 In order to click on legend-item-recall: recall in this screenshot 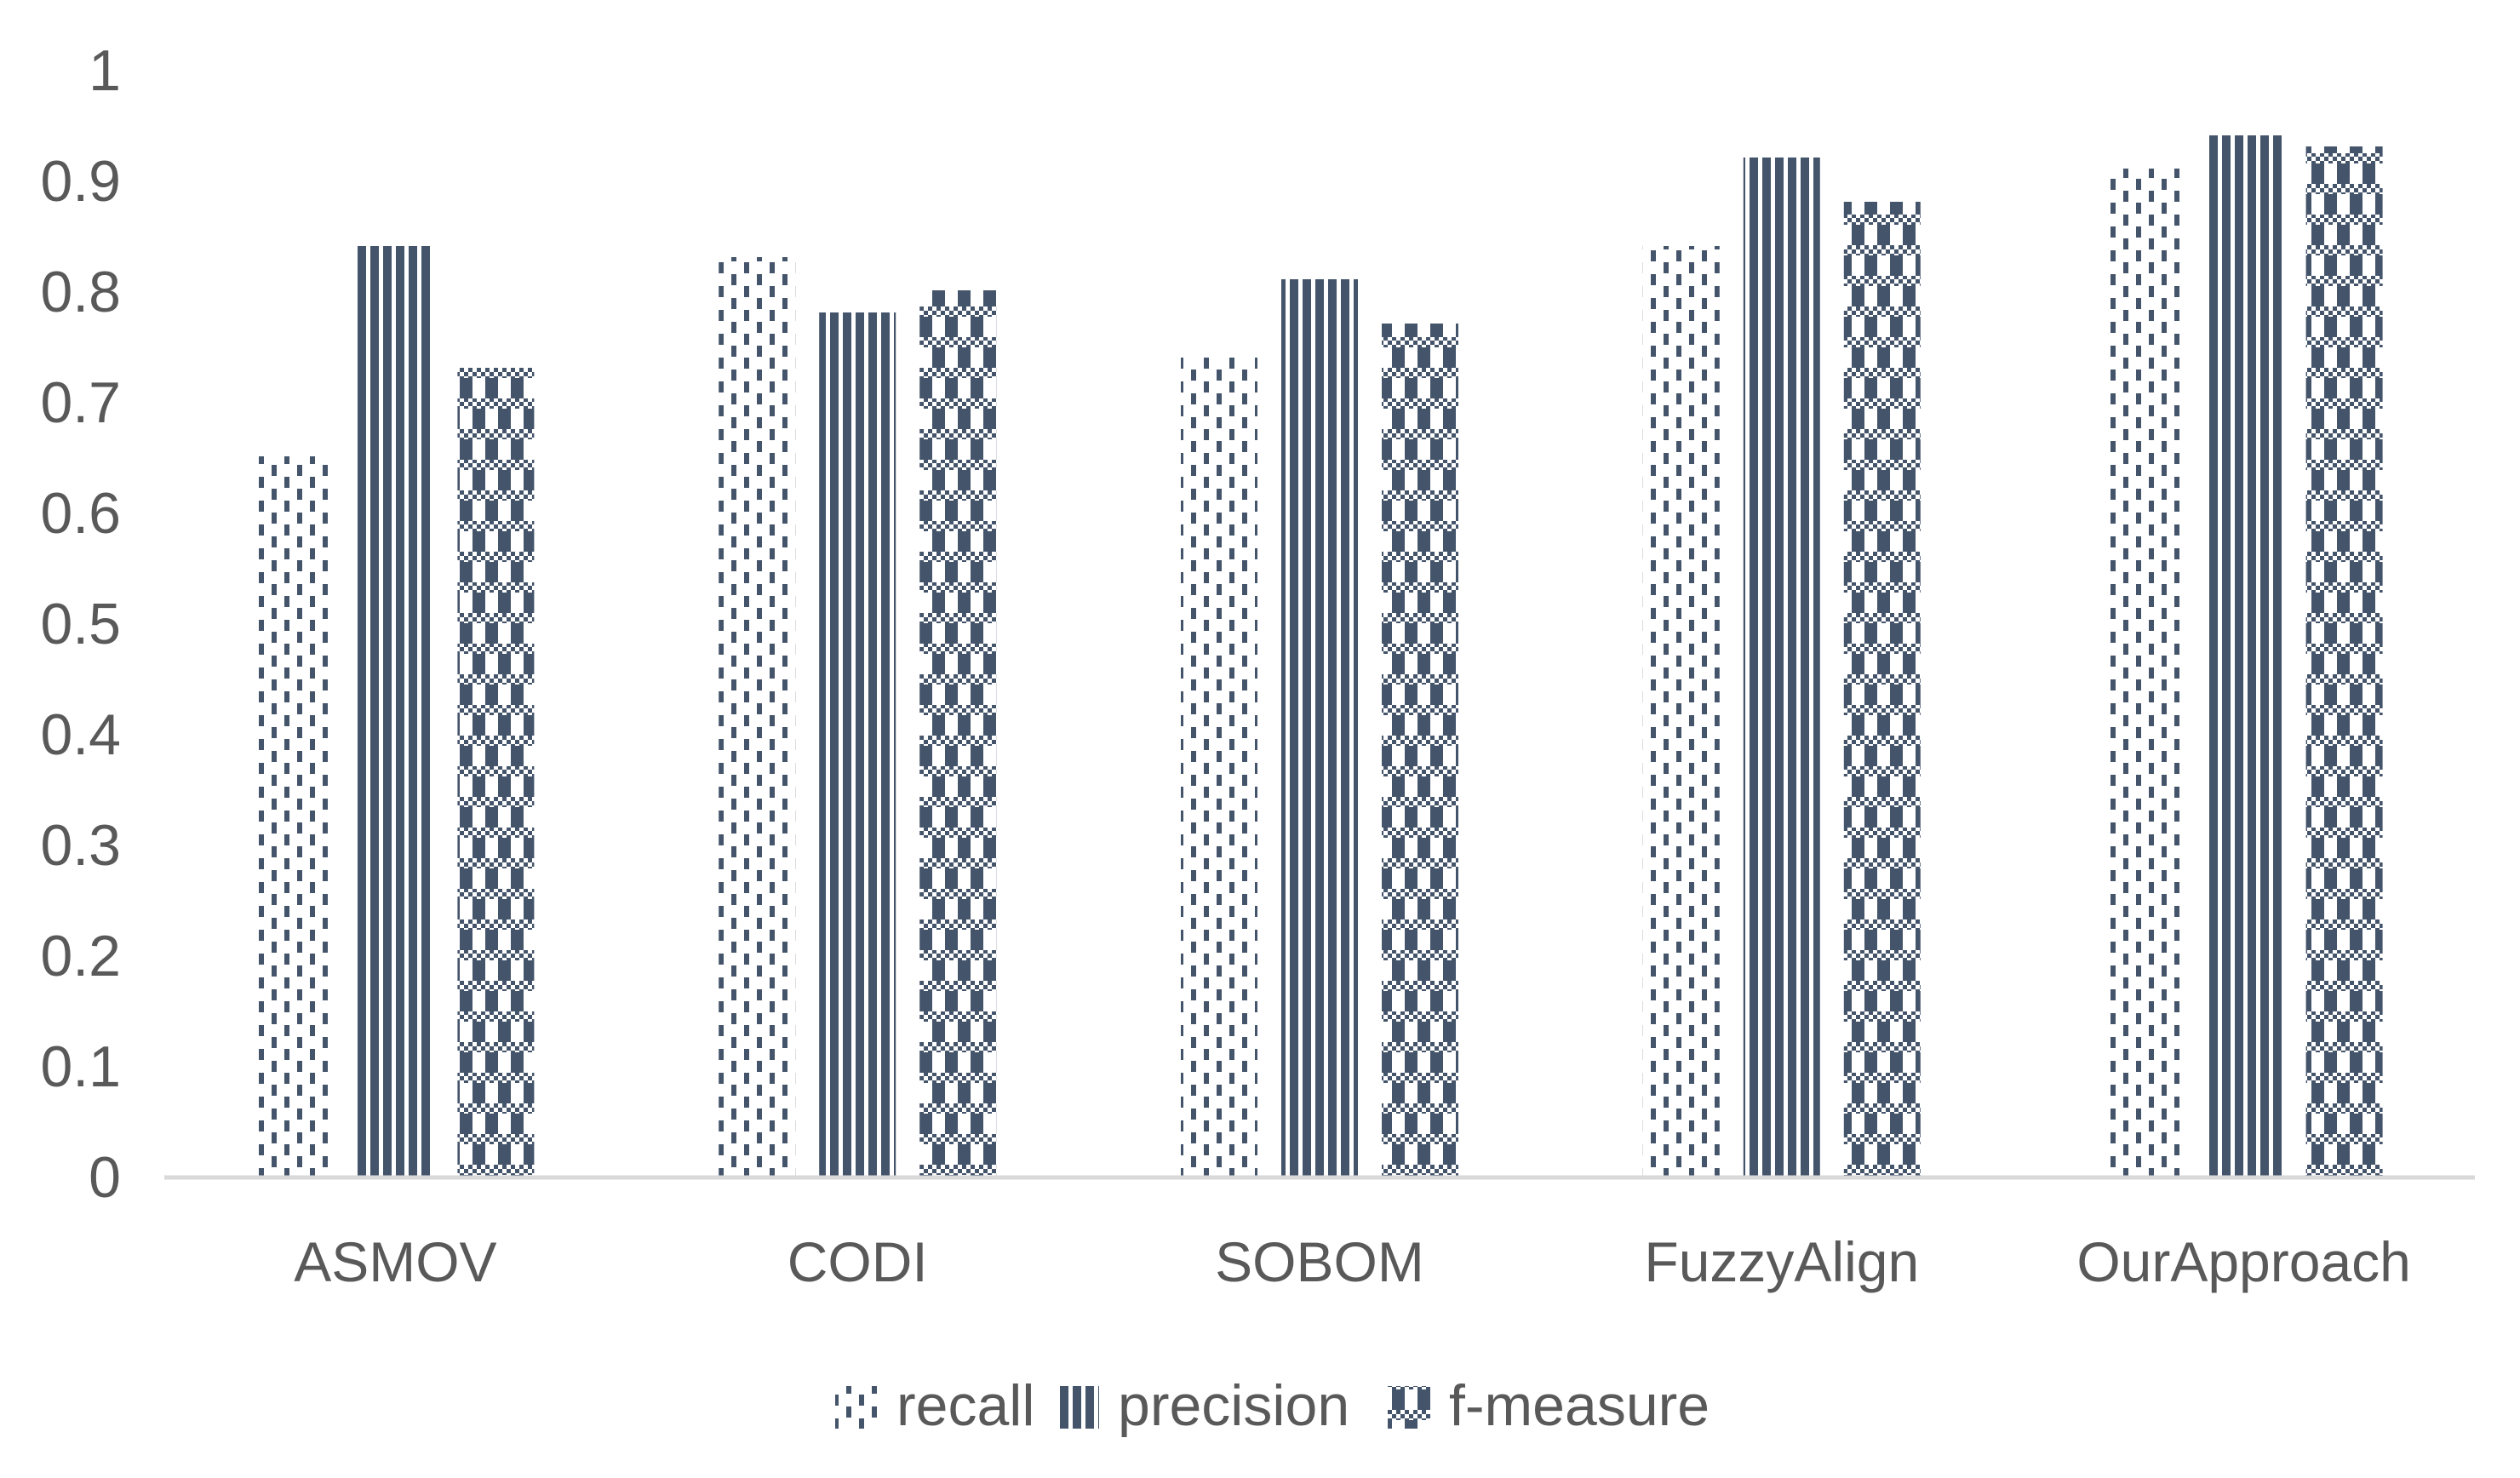, I will do `click(935, 1405)`.